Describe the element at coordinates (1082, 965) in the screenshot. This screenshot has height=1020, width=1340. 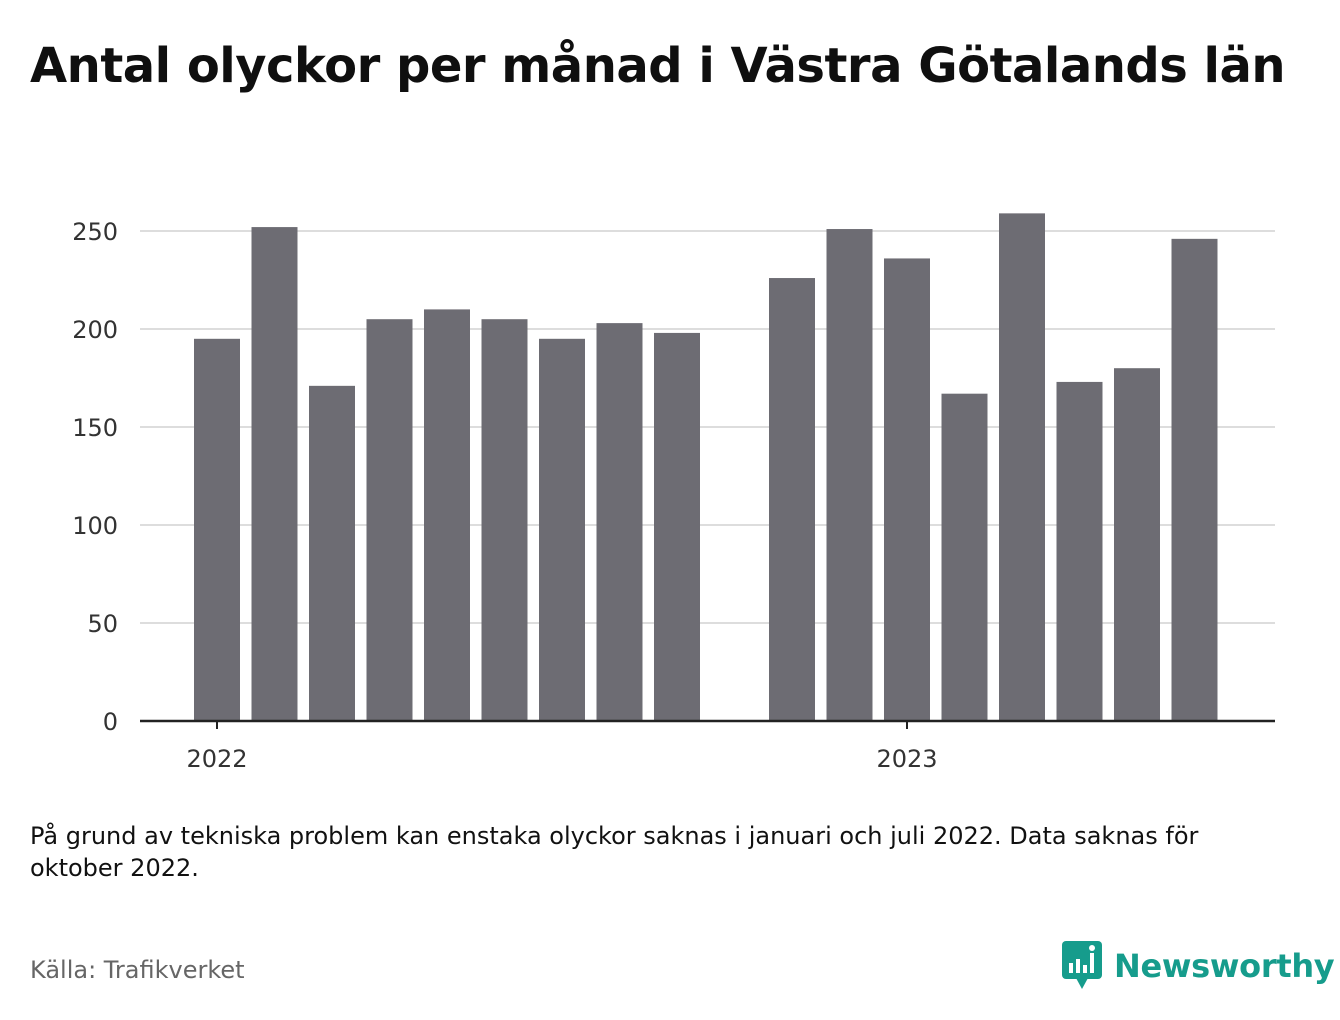
I see `newsworthy-logo-icon` at that location.